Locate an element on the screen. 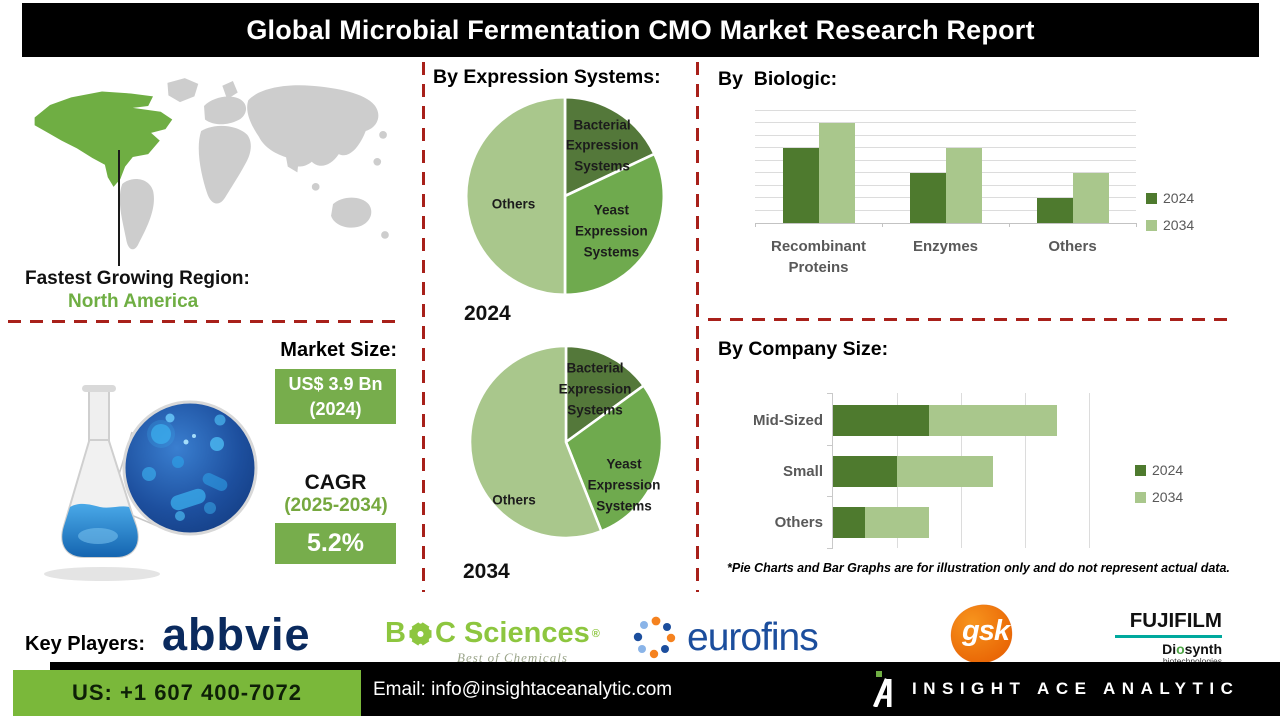  cagr-period: (2025-2034) is located at coordinates (336, 505).